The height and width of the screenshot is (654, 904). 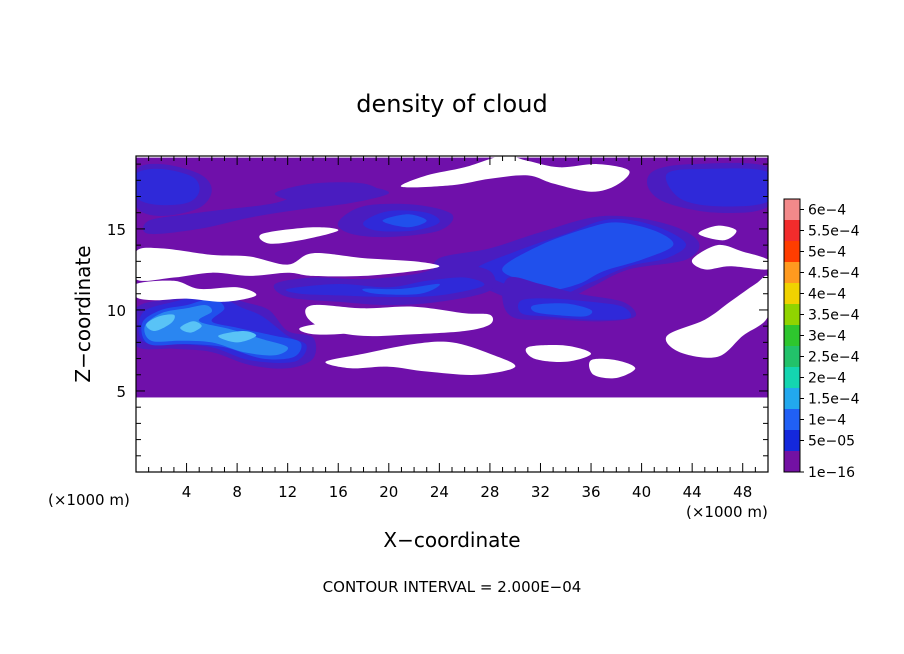 What do you see at coordinates (834, 358) in the screenshot?
I see `colorbar-label: 2.5e−4` at bounding box center [834, 358].